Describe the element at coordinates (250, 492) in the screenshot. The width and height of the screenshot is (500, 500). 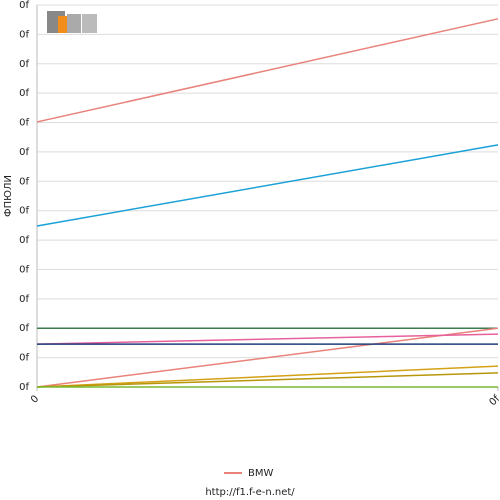
I see `footer: http://f1.f-e-n.net/` at that location.